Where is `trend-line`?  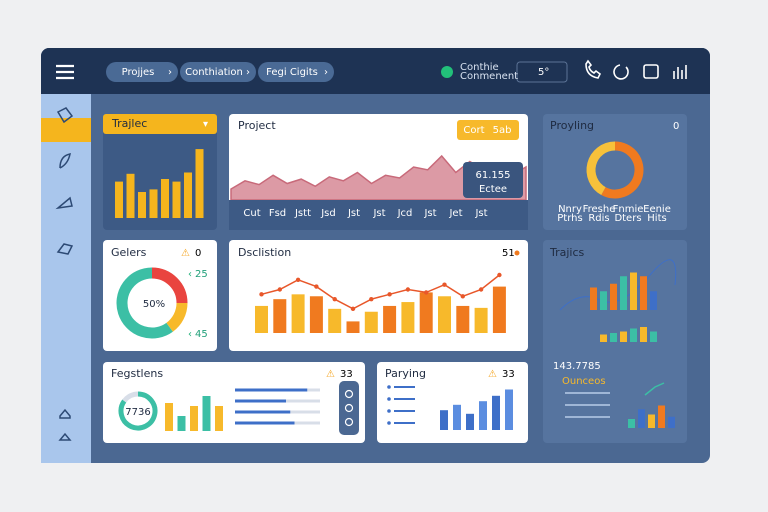
trend-line is located at coordinates (654, 389).